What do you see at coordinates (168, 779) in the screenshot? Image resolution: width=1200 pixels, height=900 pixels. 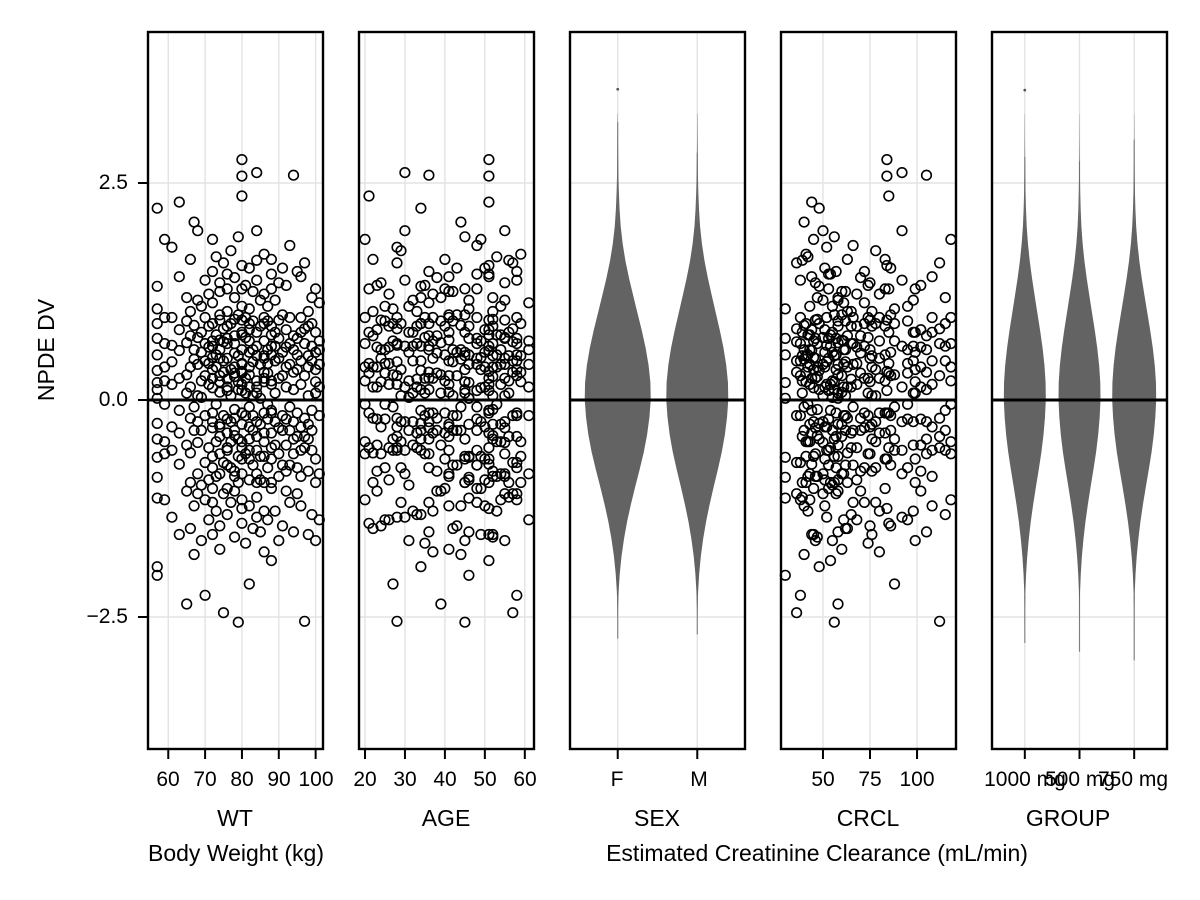 I see `x-tick-label: 60` at bounding box center [168, 779].